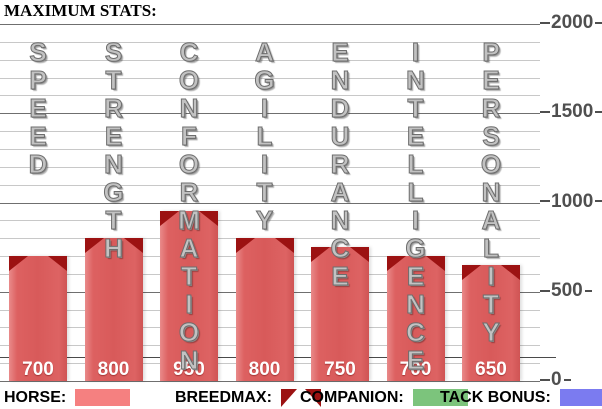 This screenshot has width=602, height=409. What do you see at coordinates (38, 164) in the screenshot?
I see `category-letter: D` at bounding box center [38, 164].